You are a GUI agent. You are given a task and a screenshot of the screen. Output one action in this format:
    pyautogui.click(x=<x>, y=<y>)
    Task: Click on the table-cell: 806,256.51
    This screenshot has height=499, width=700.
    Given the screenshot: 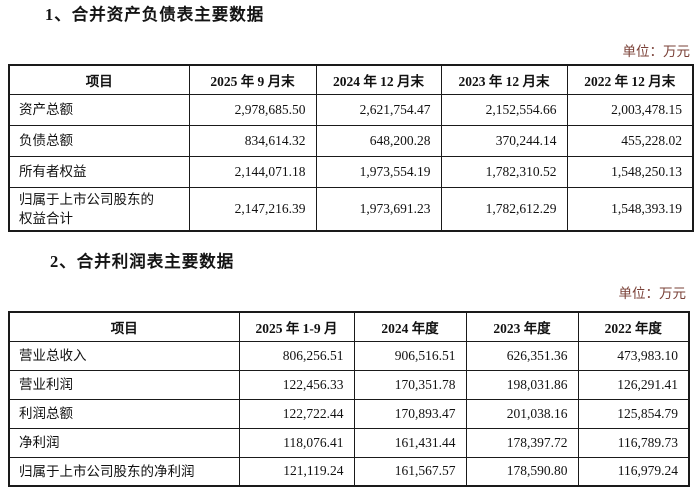 What is the action you would take?
    pyautogui.click(x=296, y=355)
    